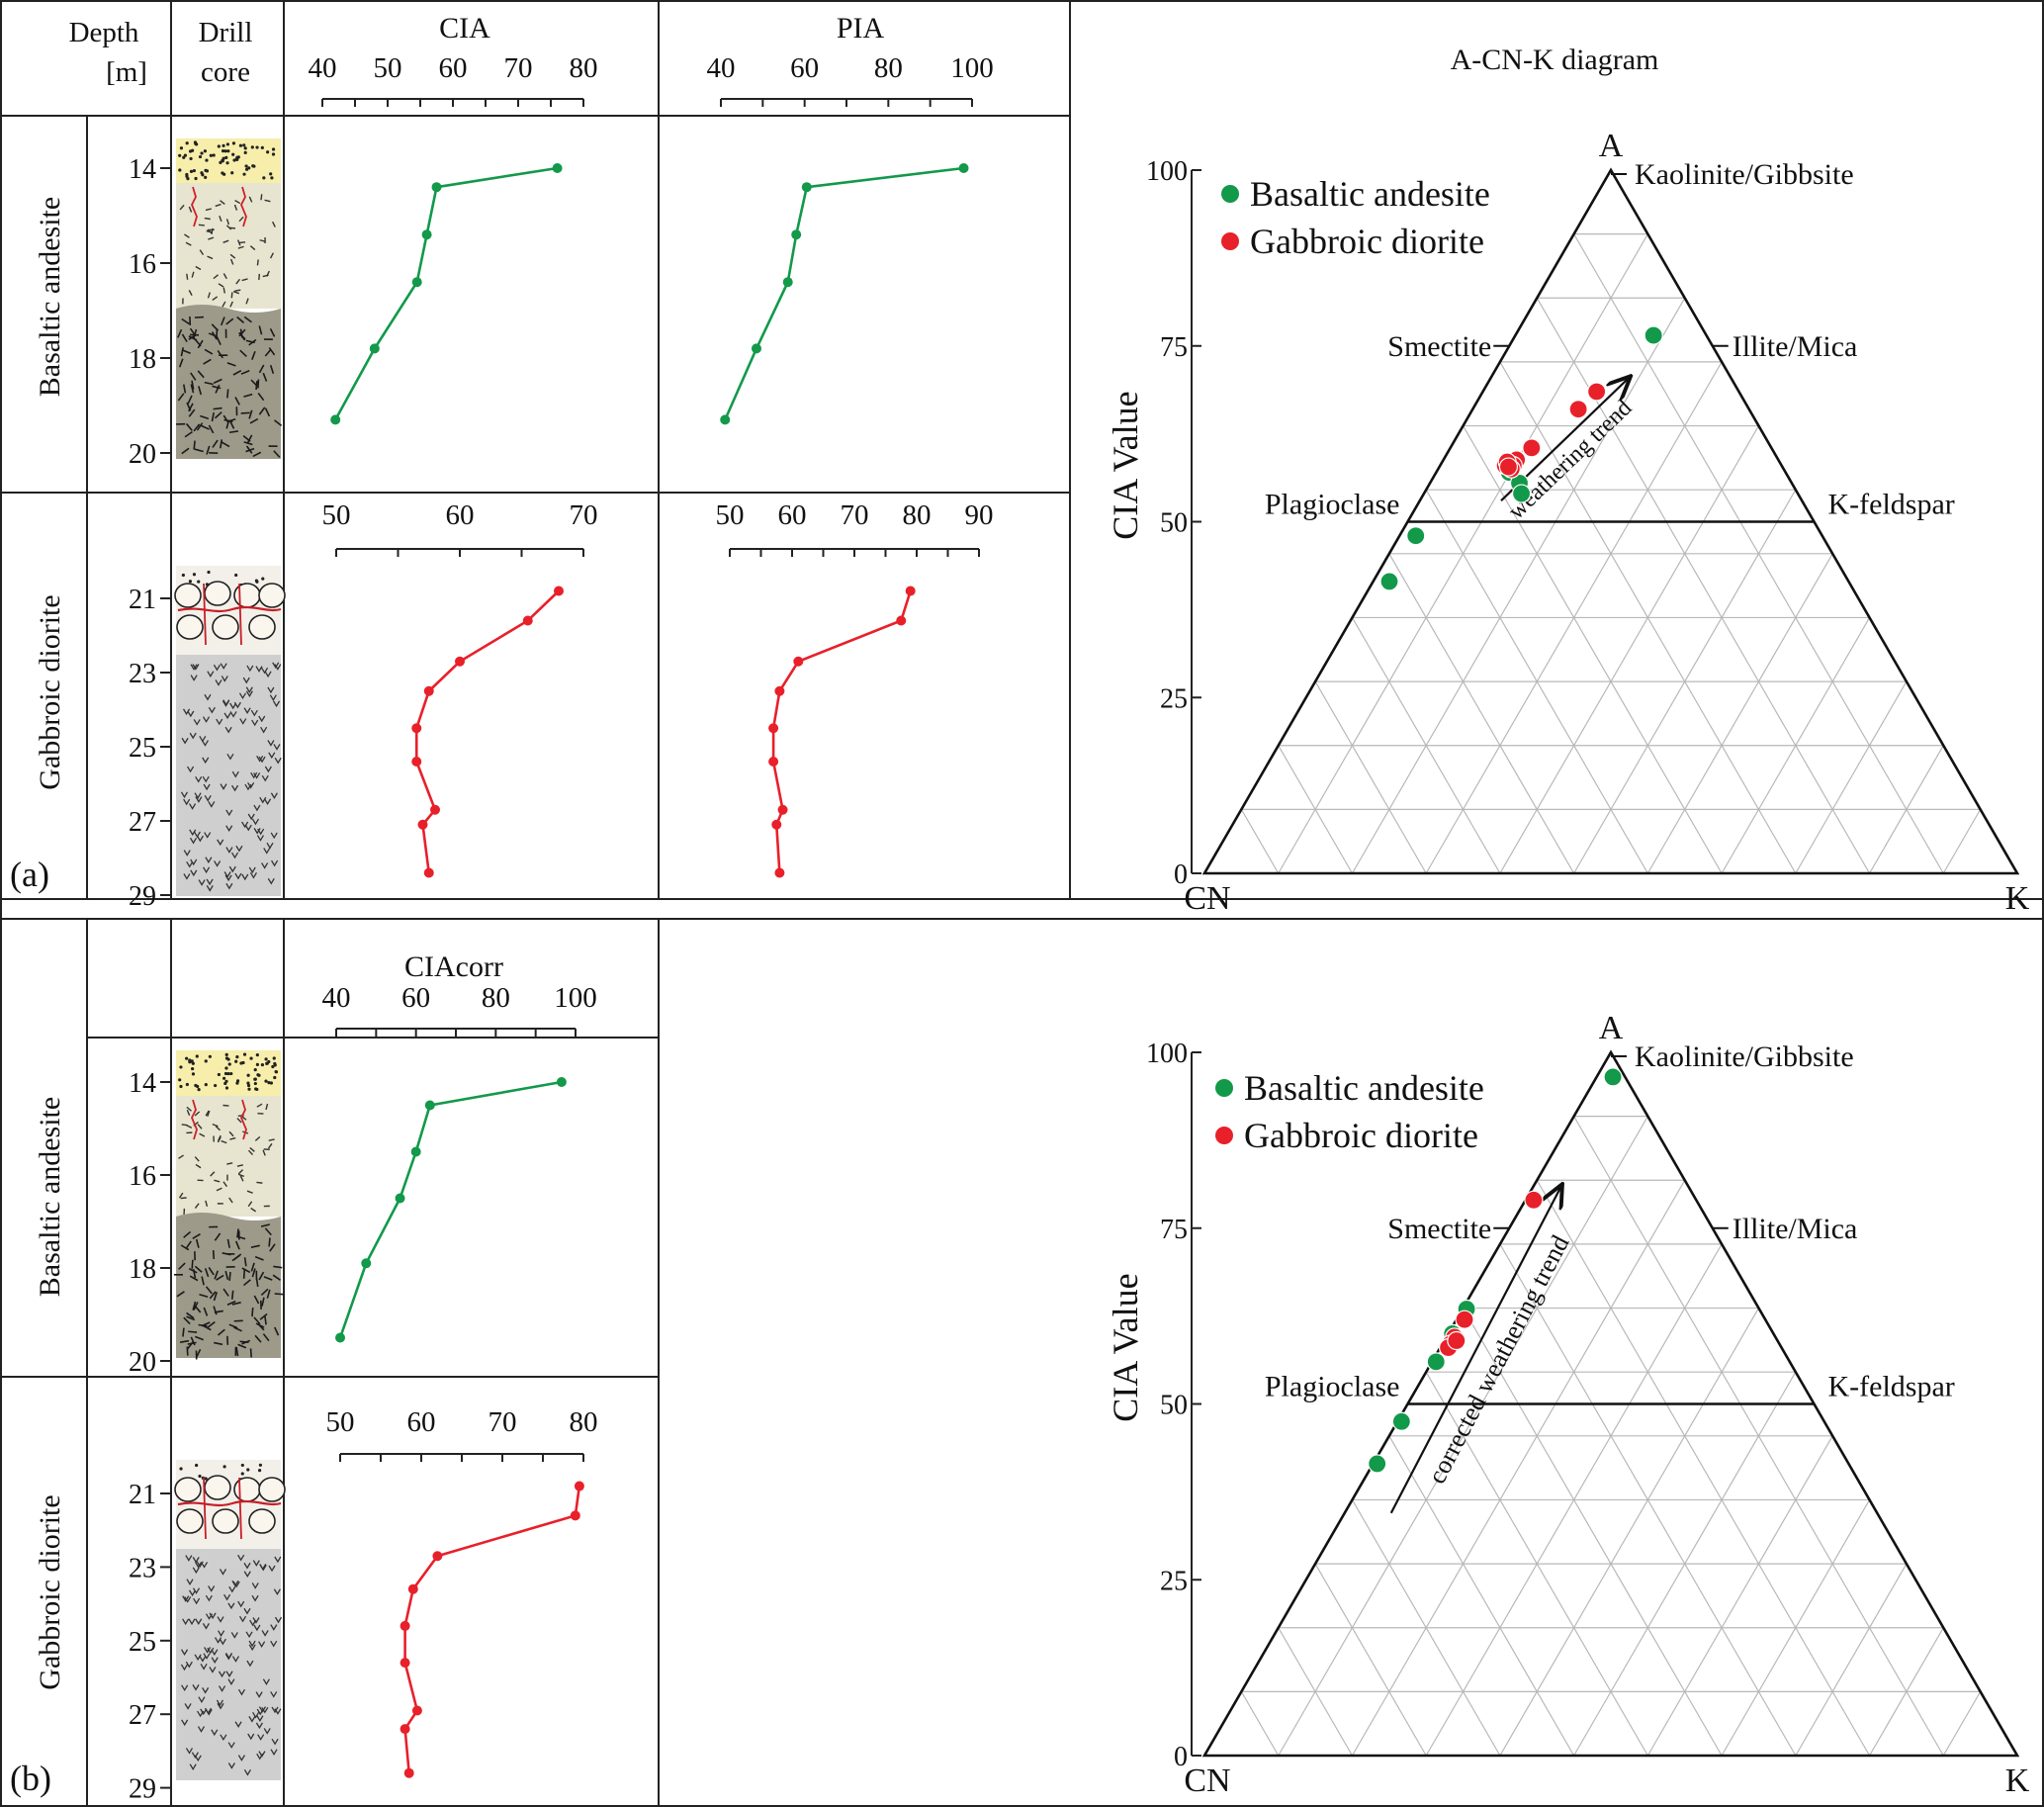  Describe the element at coordinates (453, 239) in the screenshot. I see `profile-chart-0: 40 50 60 70 80` at that location.